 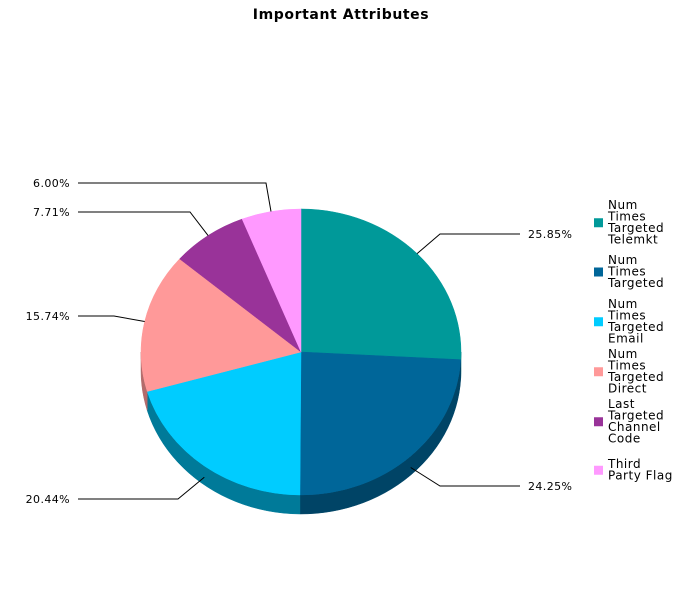 What do you see at coordinates (640, 470) in the screenshot?
I see `legend-label-5: Third Party Flag` at bounding box center [640, 470].